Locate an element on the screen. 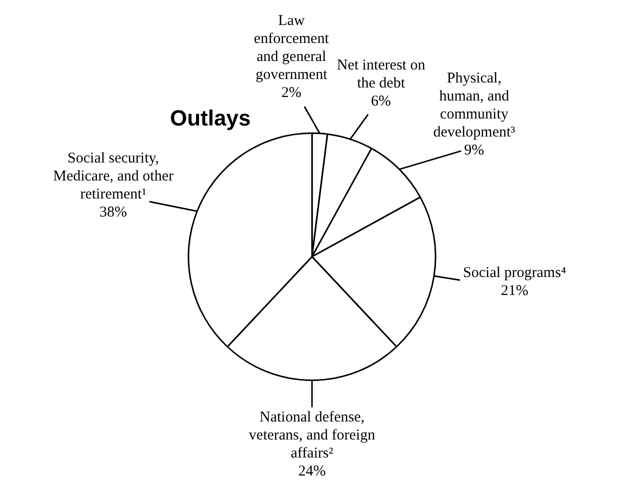 Image resolution: width=624 pixels, height=481 pixels. slice-label: Law enforcement and general government is located at coordinates (292, 47).